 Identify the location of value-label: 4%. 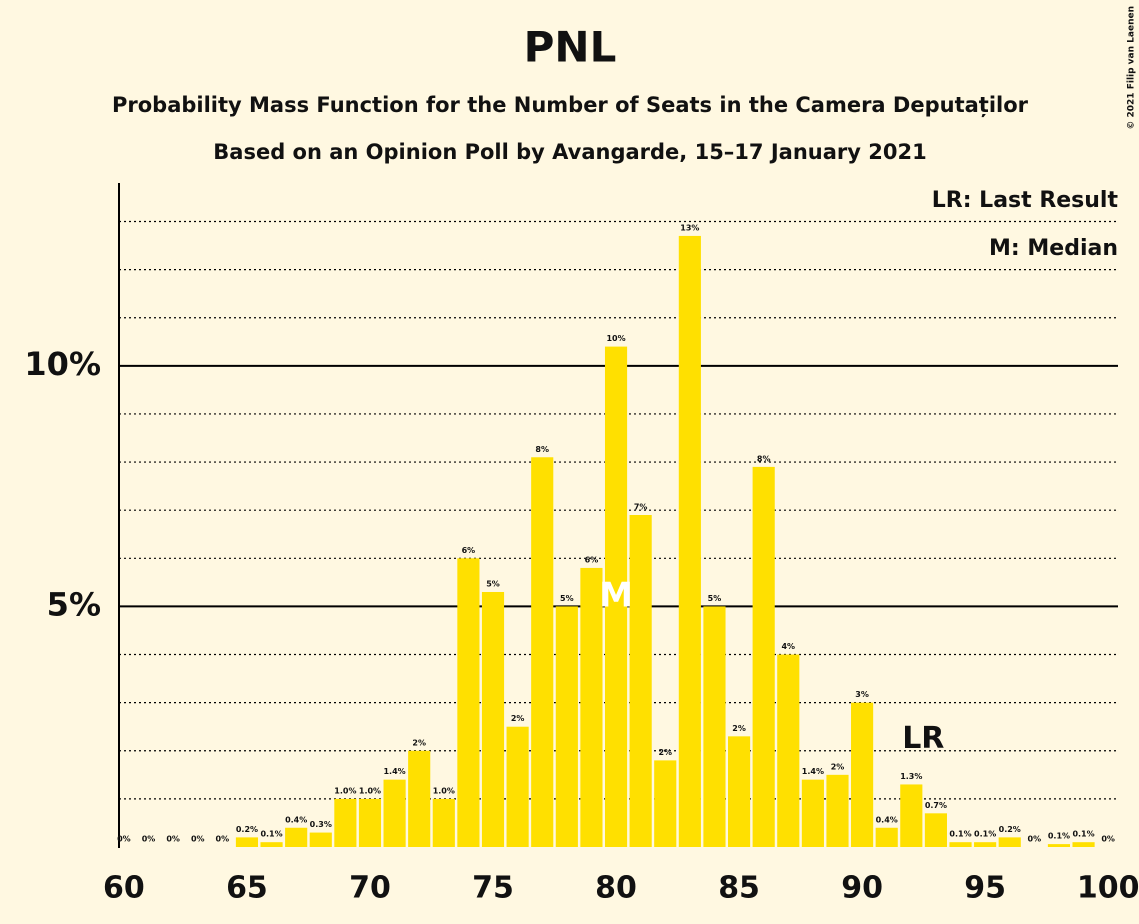
(788, 646).